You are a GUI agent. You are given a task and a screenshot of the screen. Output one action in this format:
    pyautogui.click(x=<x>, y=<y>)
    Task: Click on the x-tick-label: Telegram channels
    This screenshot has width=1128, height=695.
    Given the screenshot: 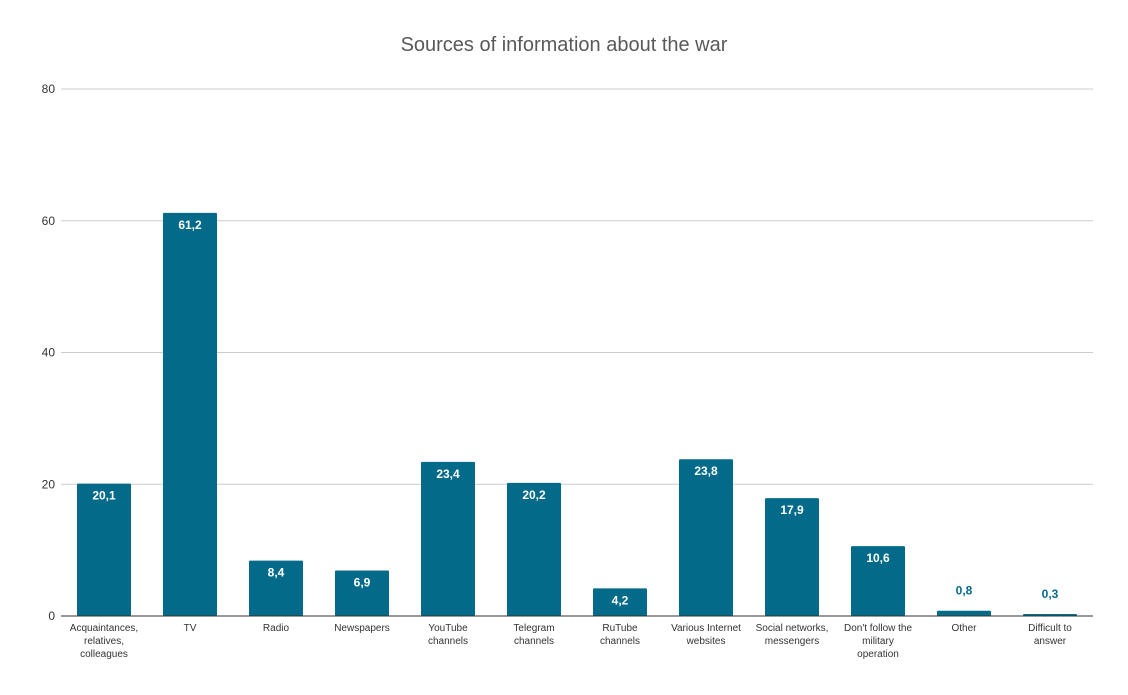 What is the action you would take?
    pyautogui.click(x=533, y=635)
    